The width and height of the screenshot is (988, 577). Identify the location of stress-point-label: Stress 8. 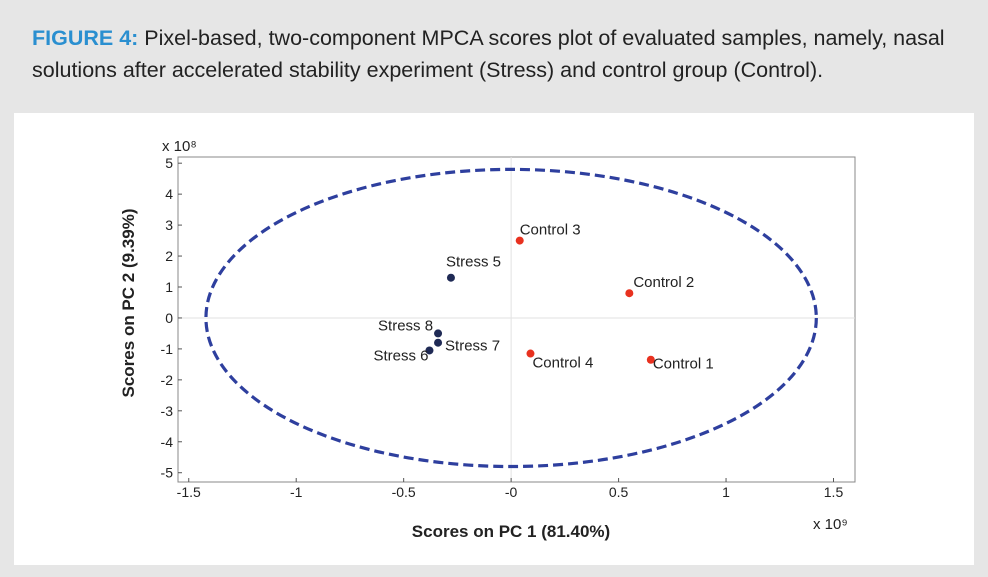
(405, 325).